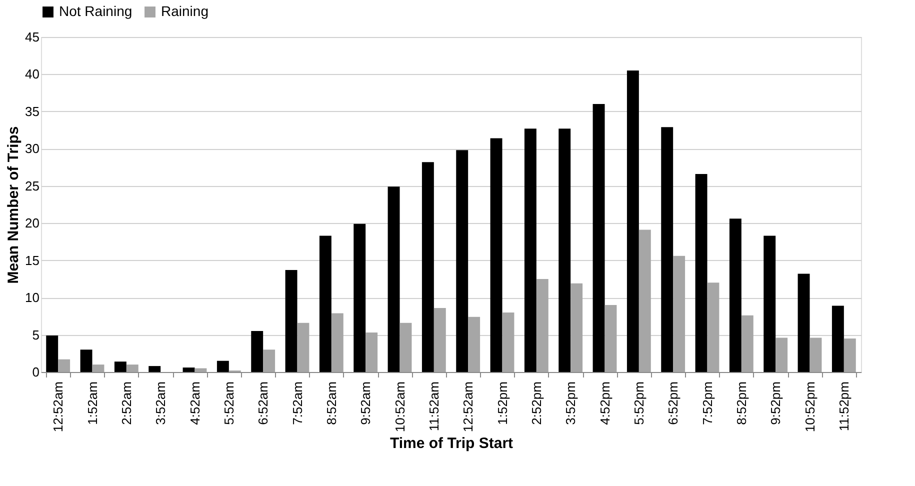 This screenshot has height=486, width=915. What do you see at coordinates (32, 223) in the screenshot?
I see `y-tick-label: 20` at bounding box center [32, 223].